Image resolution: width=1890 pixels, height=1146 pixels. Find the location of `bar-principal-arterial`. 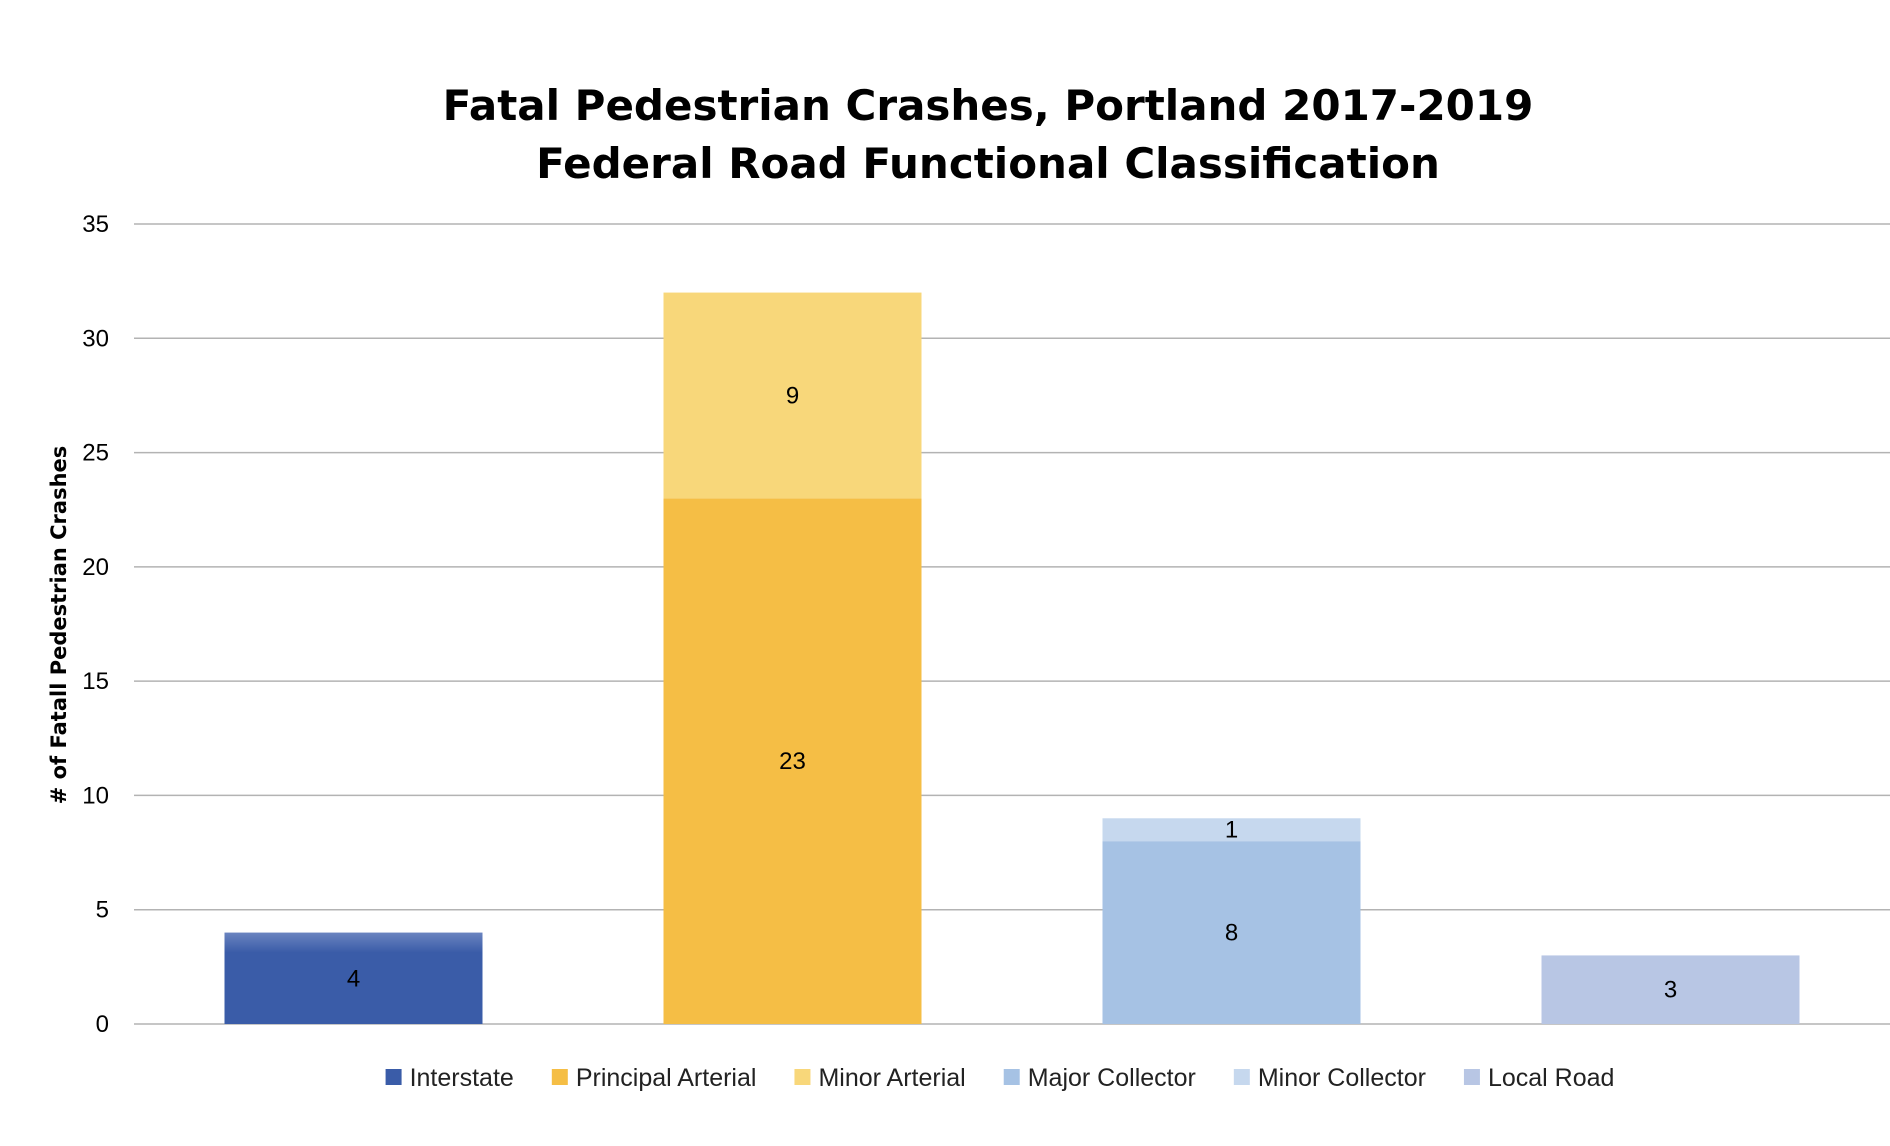

bar-principal-arterial is located at coordinates (792, 761).